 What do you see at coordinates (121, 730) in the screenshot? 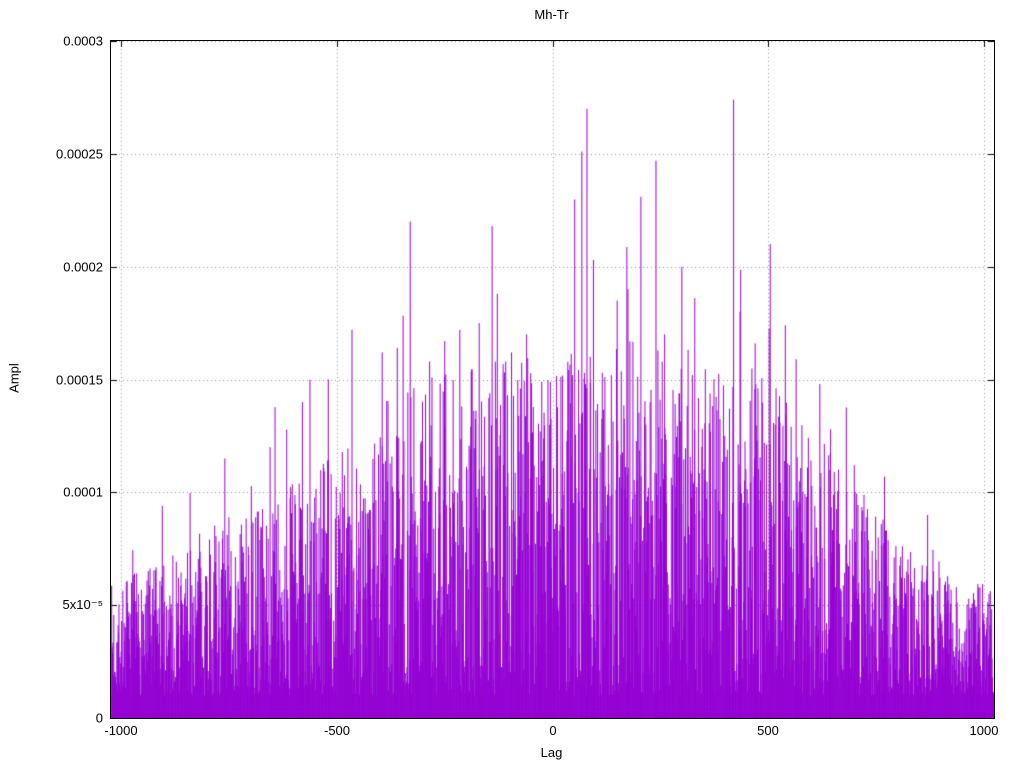
I see `x-tick-label: -1000` at bounding box center [121, 730].